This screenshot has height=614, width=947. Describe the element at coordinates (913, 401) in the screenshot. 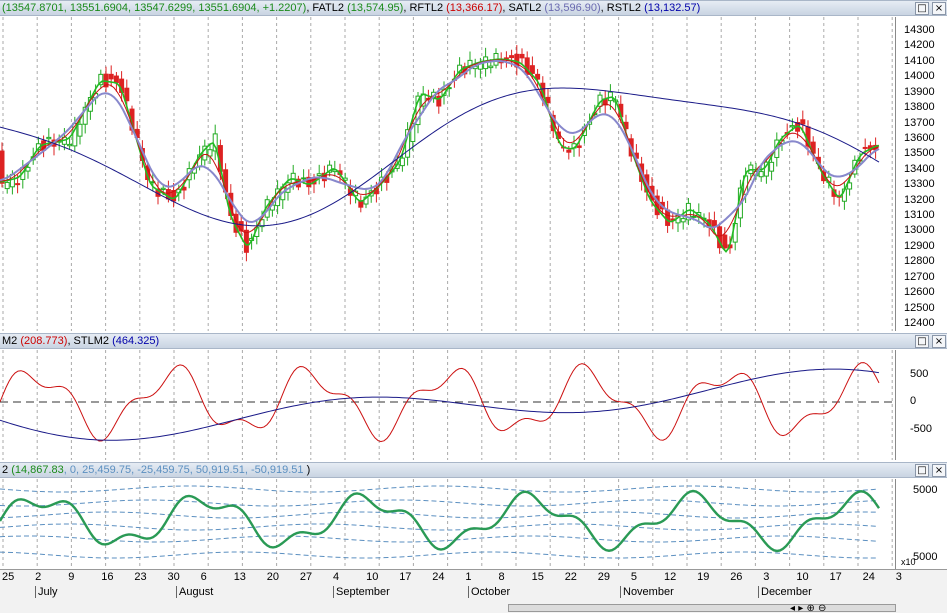

I see `oscillator1-tick-label: 0` at that location.